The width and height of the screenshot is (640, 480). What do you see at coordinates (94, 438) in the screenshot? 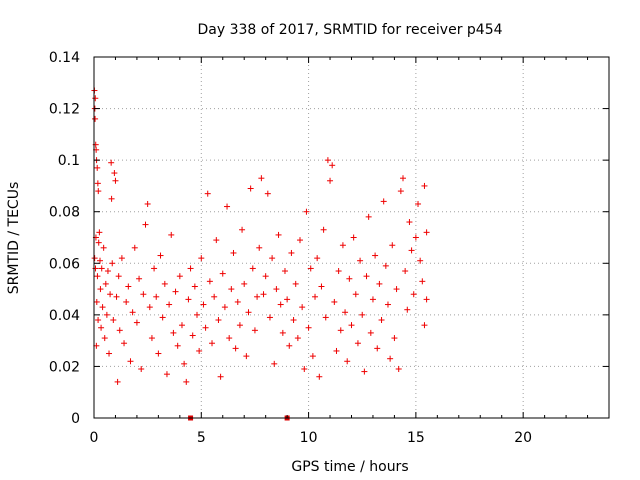
I see `x-tick-label: 0` at bounding box center [94, 438].